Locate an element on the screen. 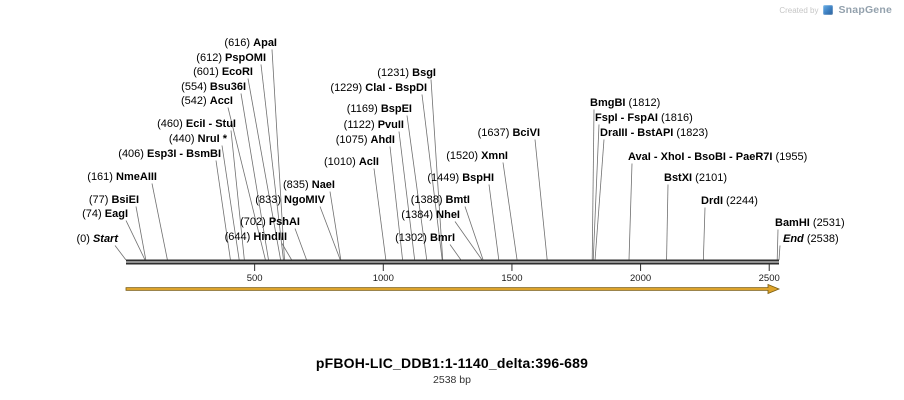 The height and width of the screenshot is (400, 904). site-NheI: (1384) NheI is located at coordinates (442, 235).